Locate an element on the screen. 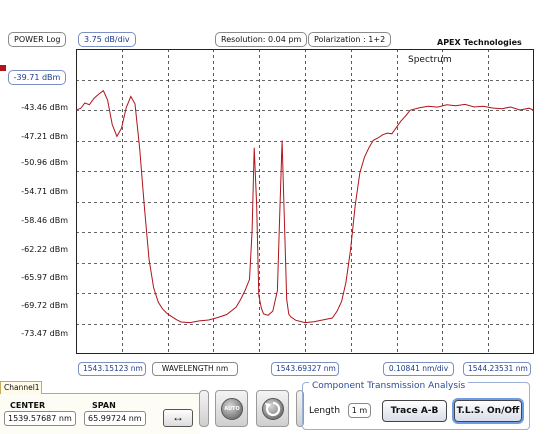 Image resolution: width=548 pixels, height=434 pixels. brand-label: APEX Technologies is located at coordinates (479, 42).